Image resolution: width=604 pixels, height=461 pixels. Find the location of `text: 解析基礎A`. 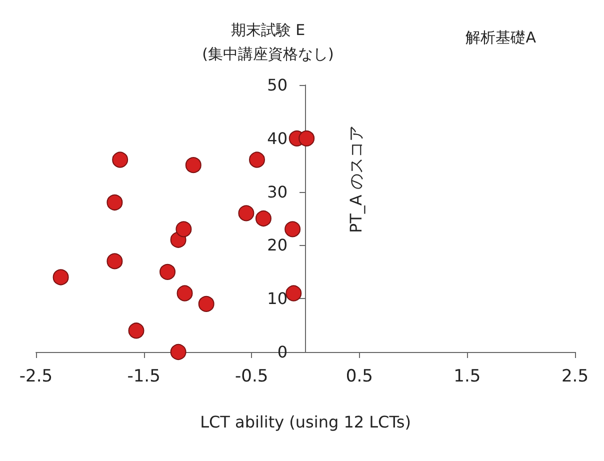

text: 解析基礎A is located at coordinates (501, 37).